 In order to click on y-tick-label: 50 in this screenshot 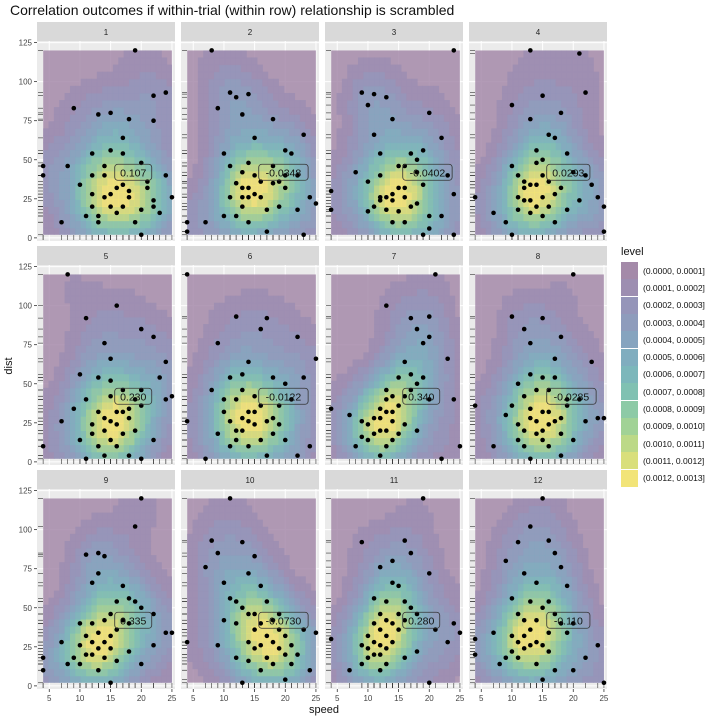, I will do `click(27, 384)`.